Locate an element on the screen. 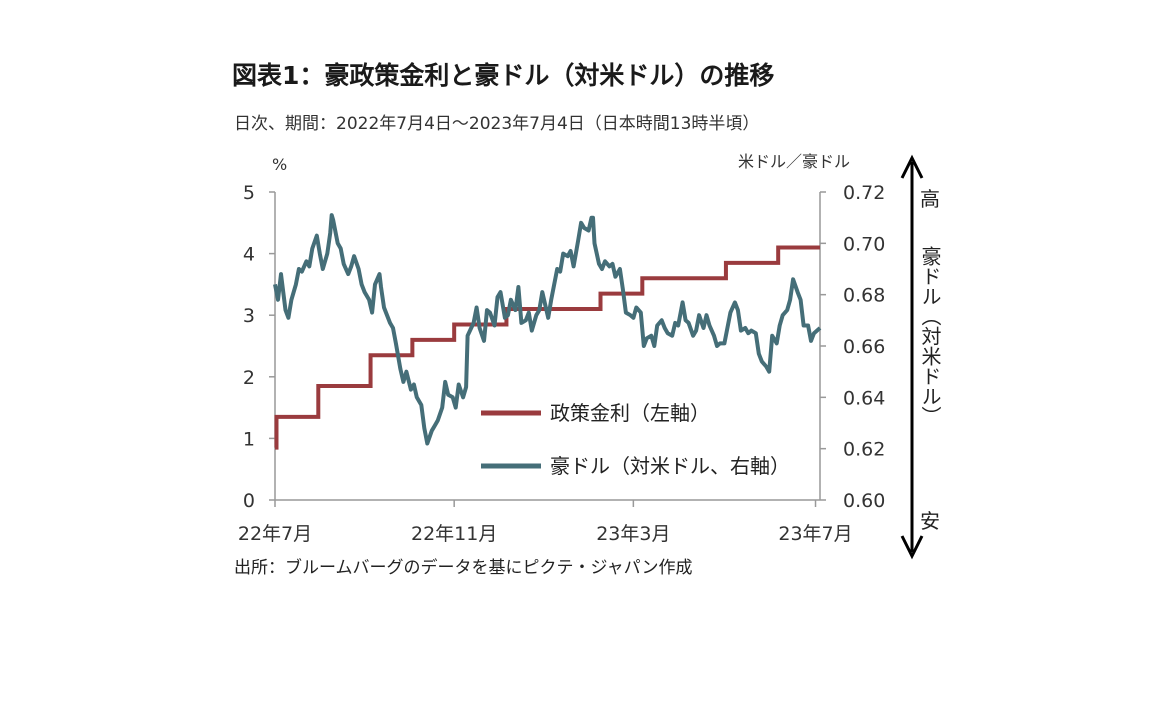 Image resolution: width=1152 pixels, height=720 pixels. y-right-unit-label: 米ドル／豪ドル is located at coordinates (794, 161).